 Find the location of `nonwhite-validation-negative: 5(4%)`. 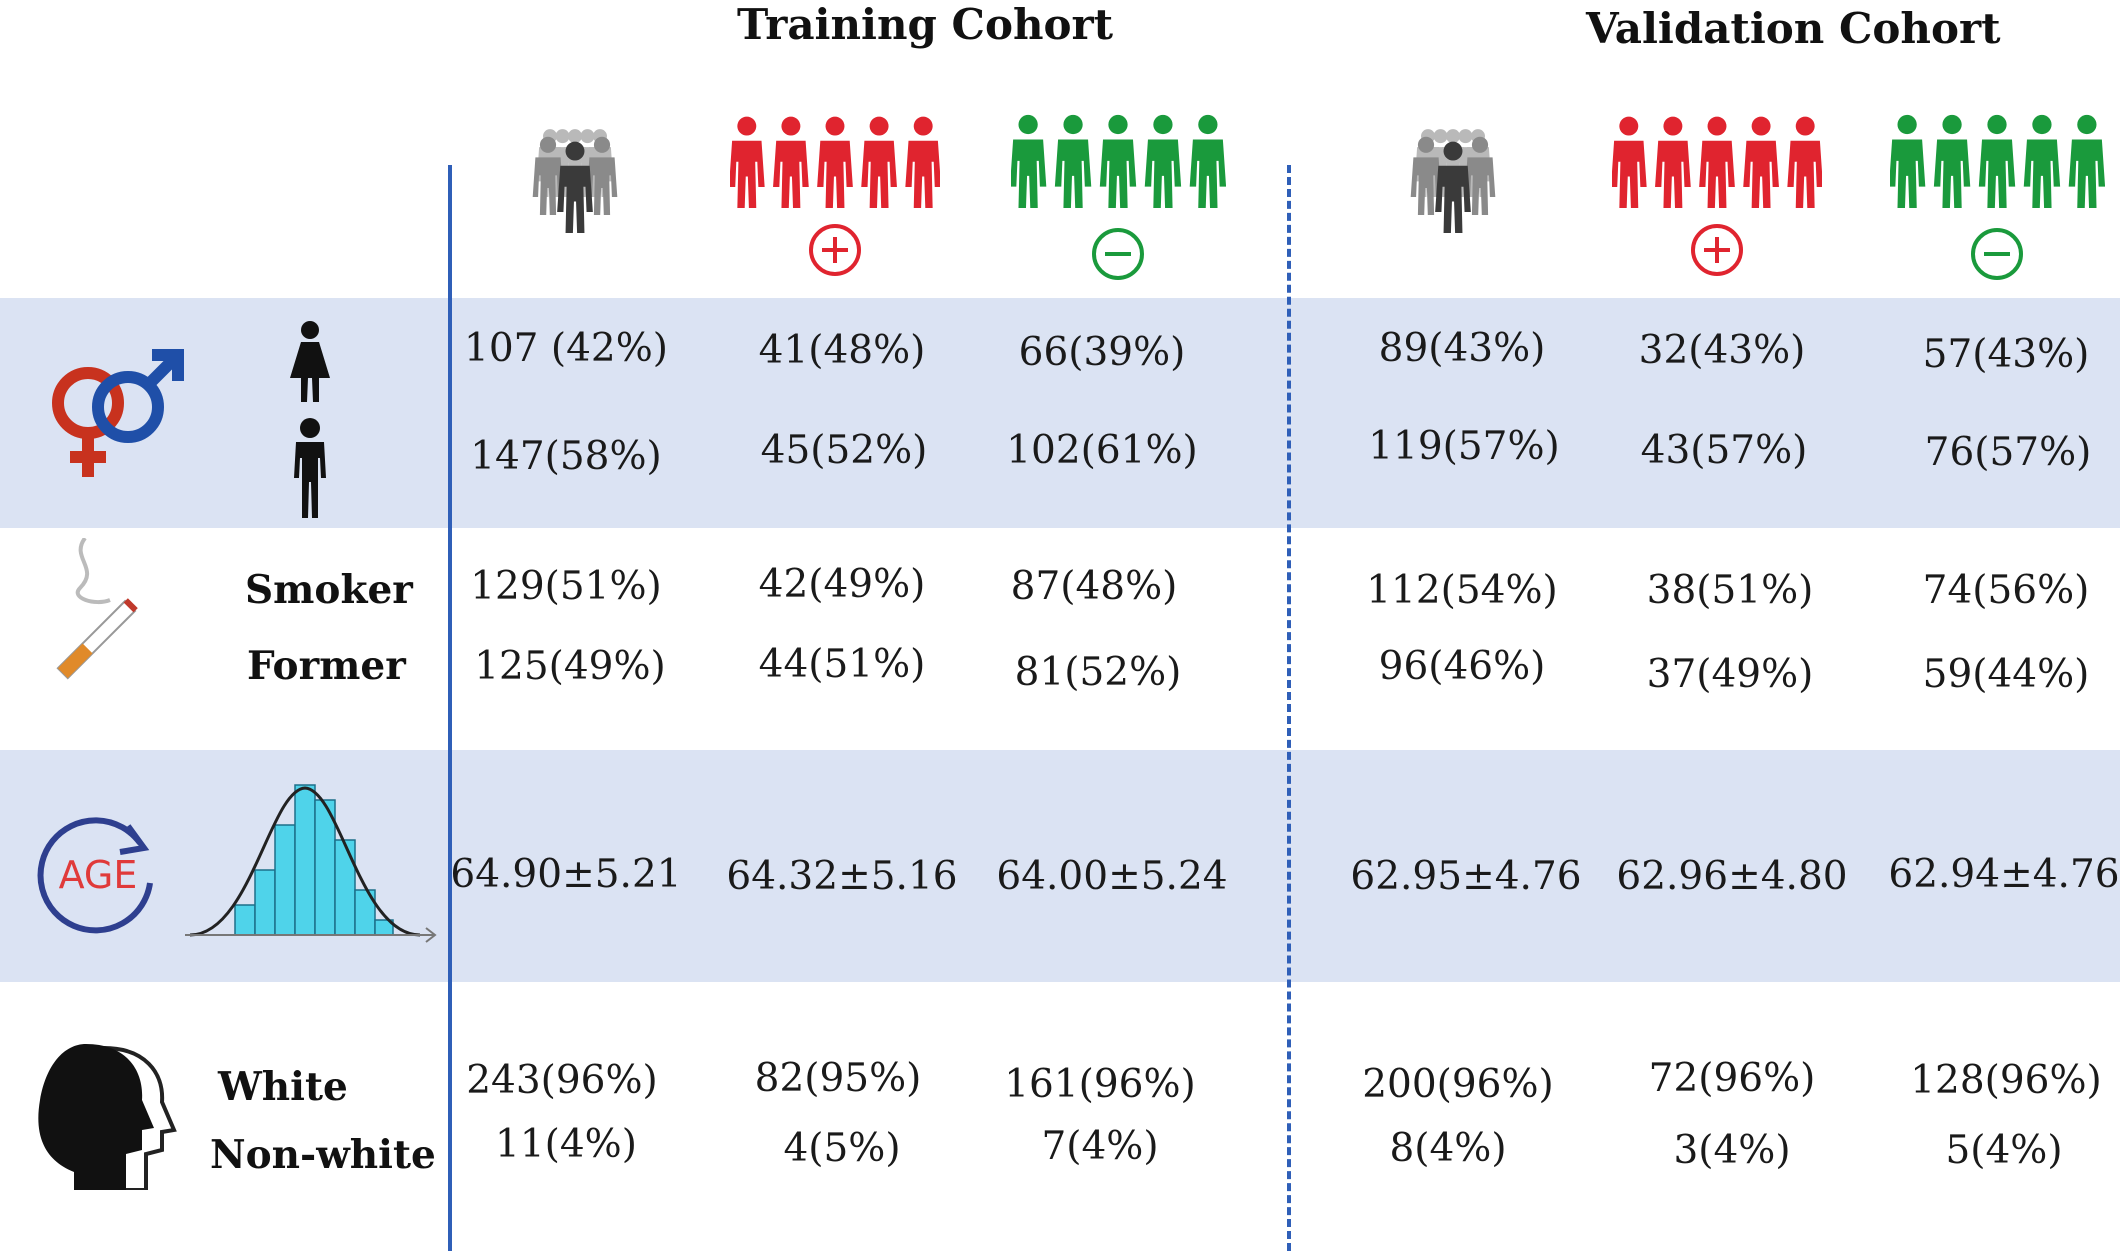

nonwhite-validation-negative: 5(4%) is located at coordinates (2004, 1150).